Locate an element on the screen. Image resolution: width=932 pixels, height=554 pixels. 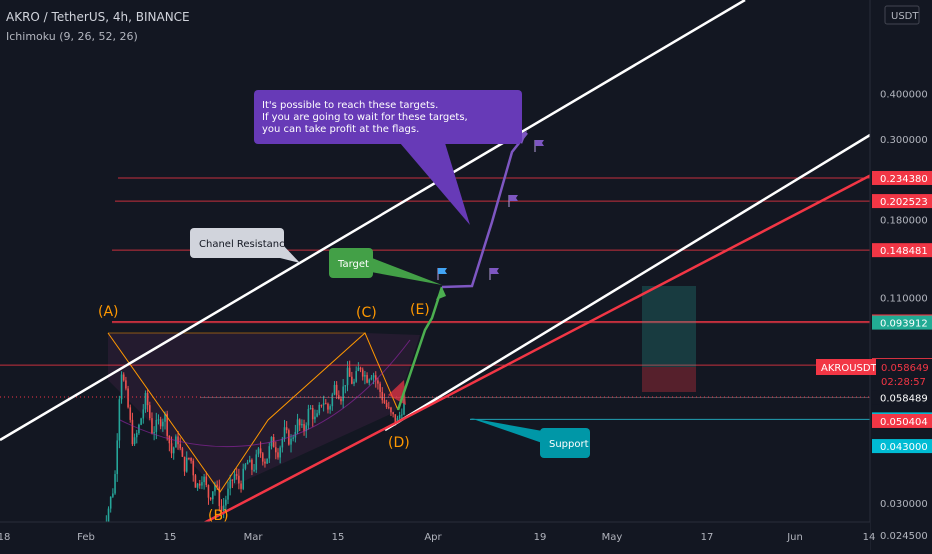
support-callout: Support is located at coordinates (530, 438).